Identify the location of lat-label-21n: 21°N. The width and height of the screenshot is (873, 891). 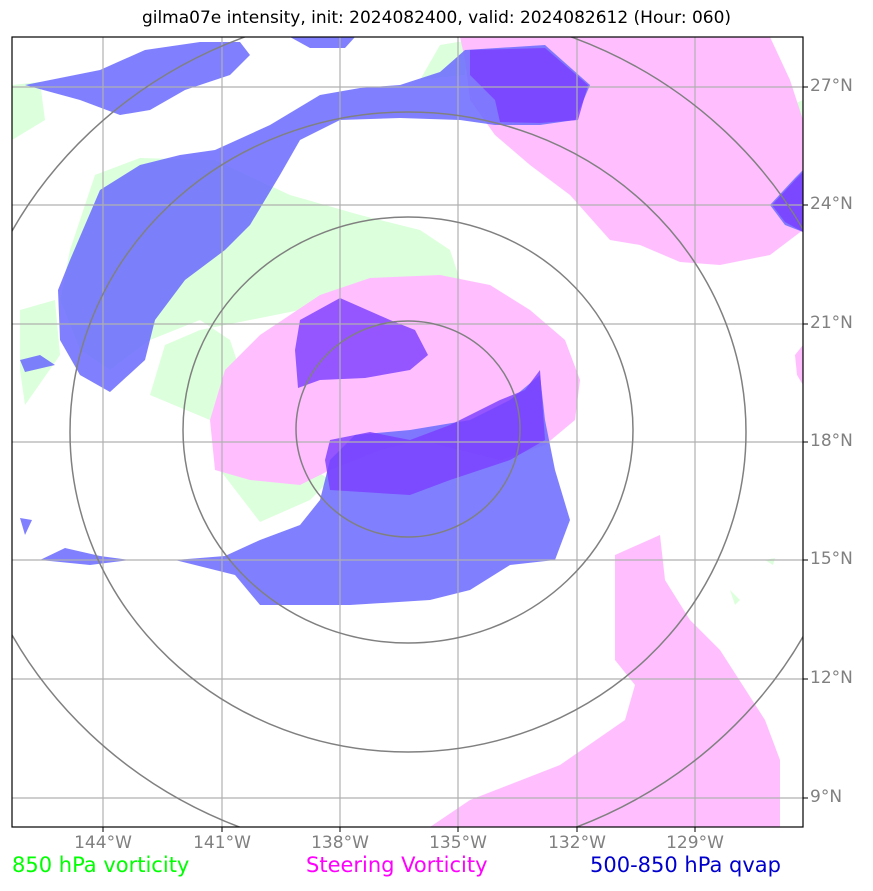
(831, 323).